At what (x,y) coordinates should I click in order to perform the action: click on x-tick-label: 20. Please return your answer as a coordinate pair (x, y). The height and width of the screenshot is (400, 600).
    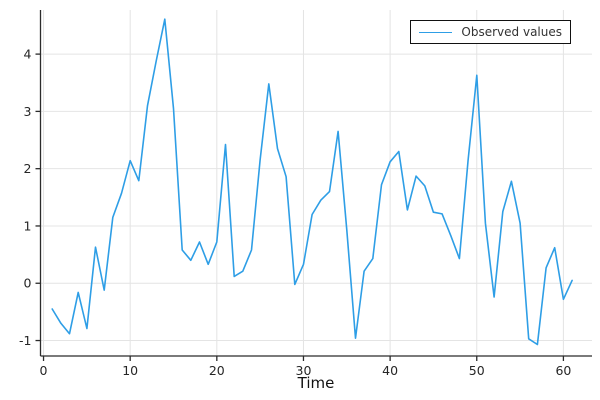
    Looking at the image, I should click on (217, 370).